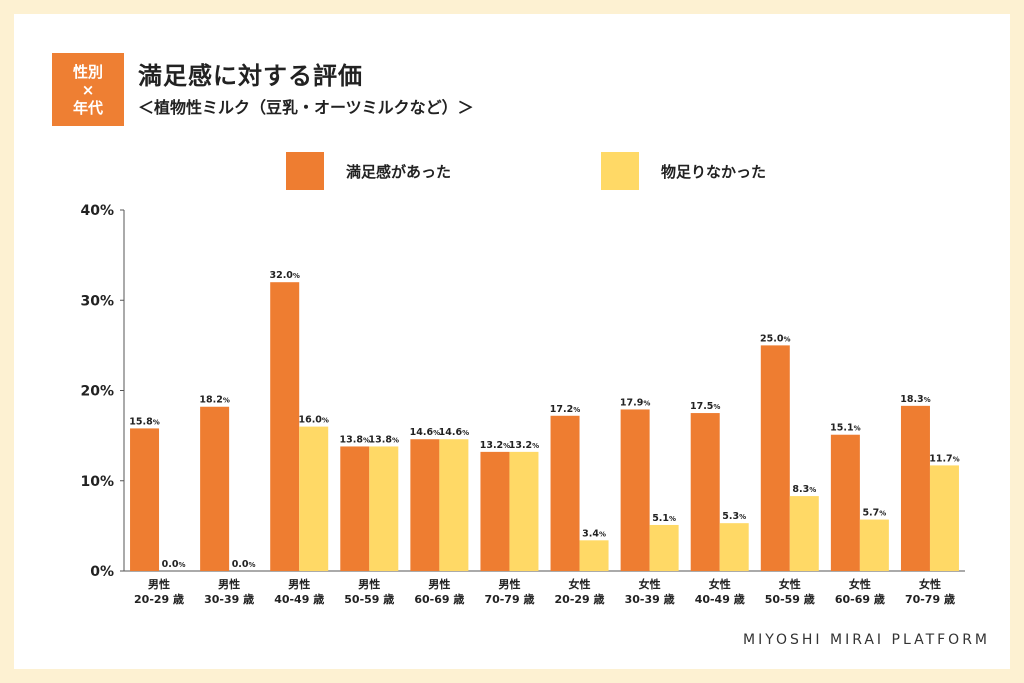  I want to click on data-label-unsatisfied: 8.3%, so click(804, 489).